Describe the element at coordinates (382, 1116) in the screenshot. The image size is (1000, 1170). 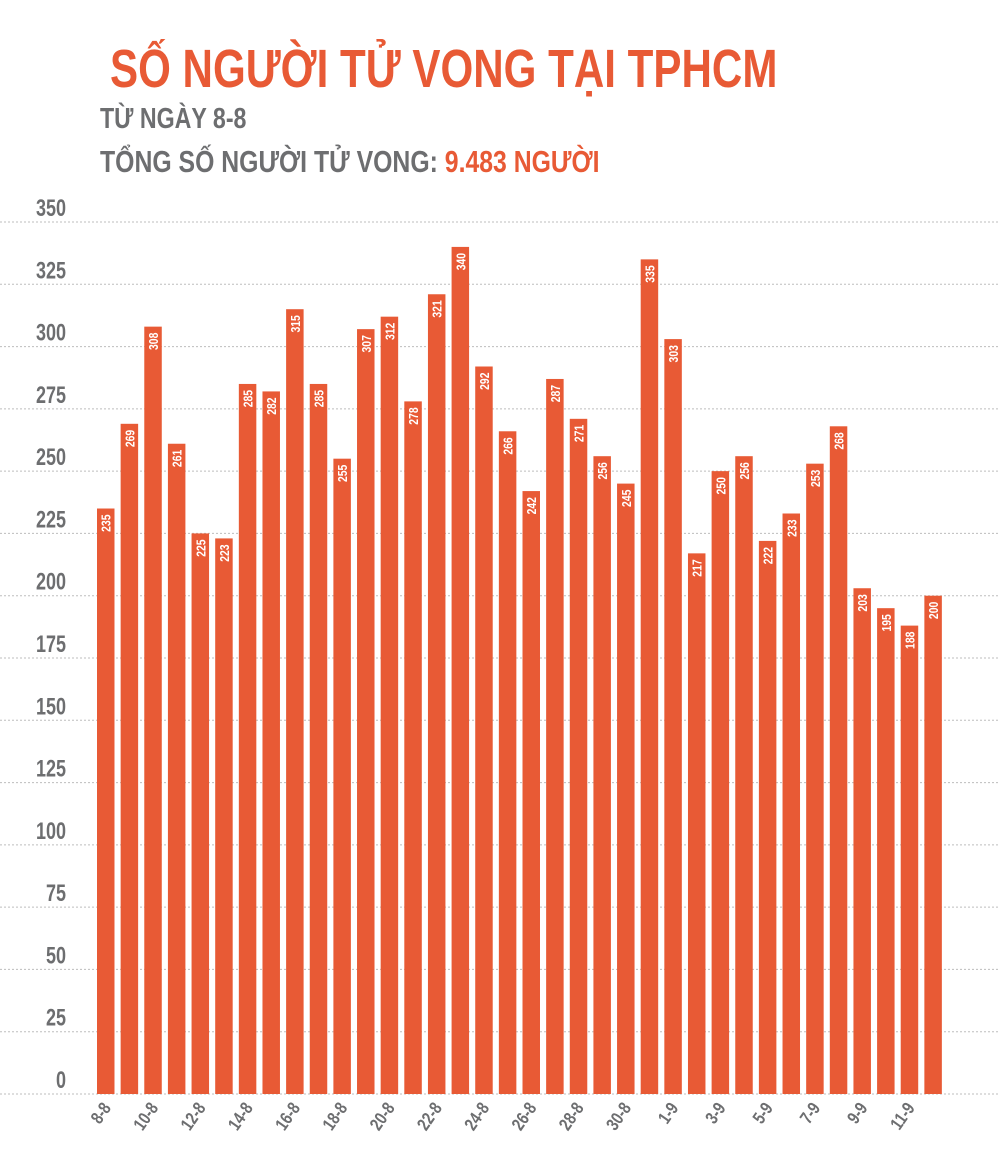
I see `x-tick-label: 20-8` at that location.